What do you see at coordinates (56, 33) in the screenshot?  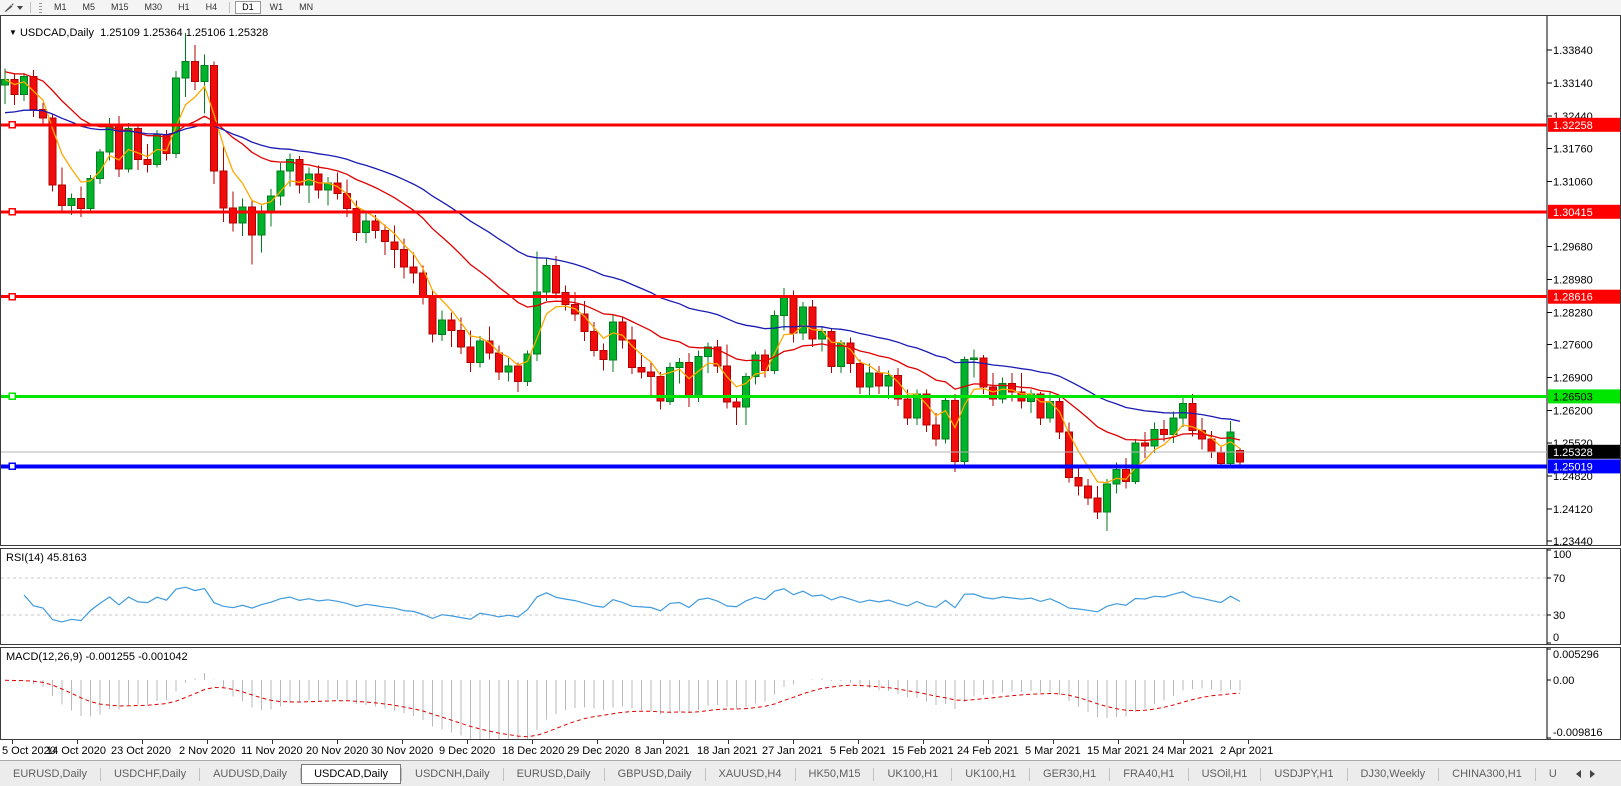 I see `chart-symbol: USDCAD,Daily` at bounding box center [56, 33].